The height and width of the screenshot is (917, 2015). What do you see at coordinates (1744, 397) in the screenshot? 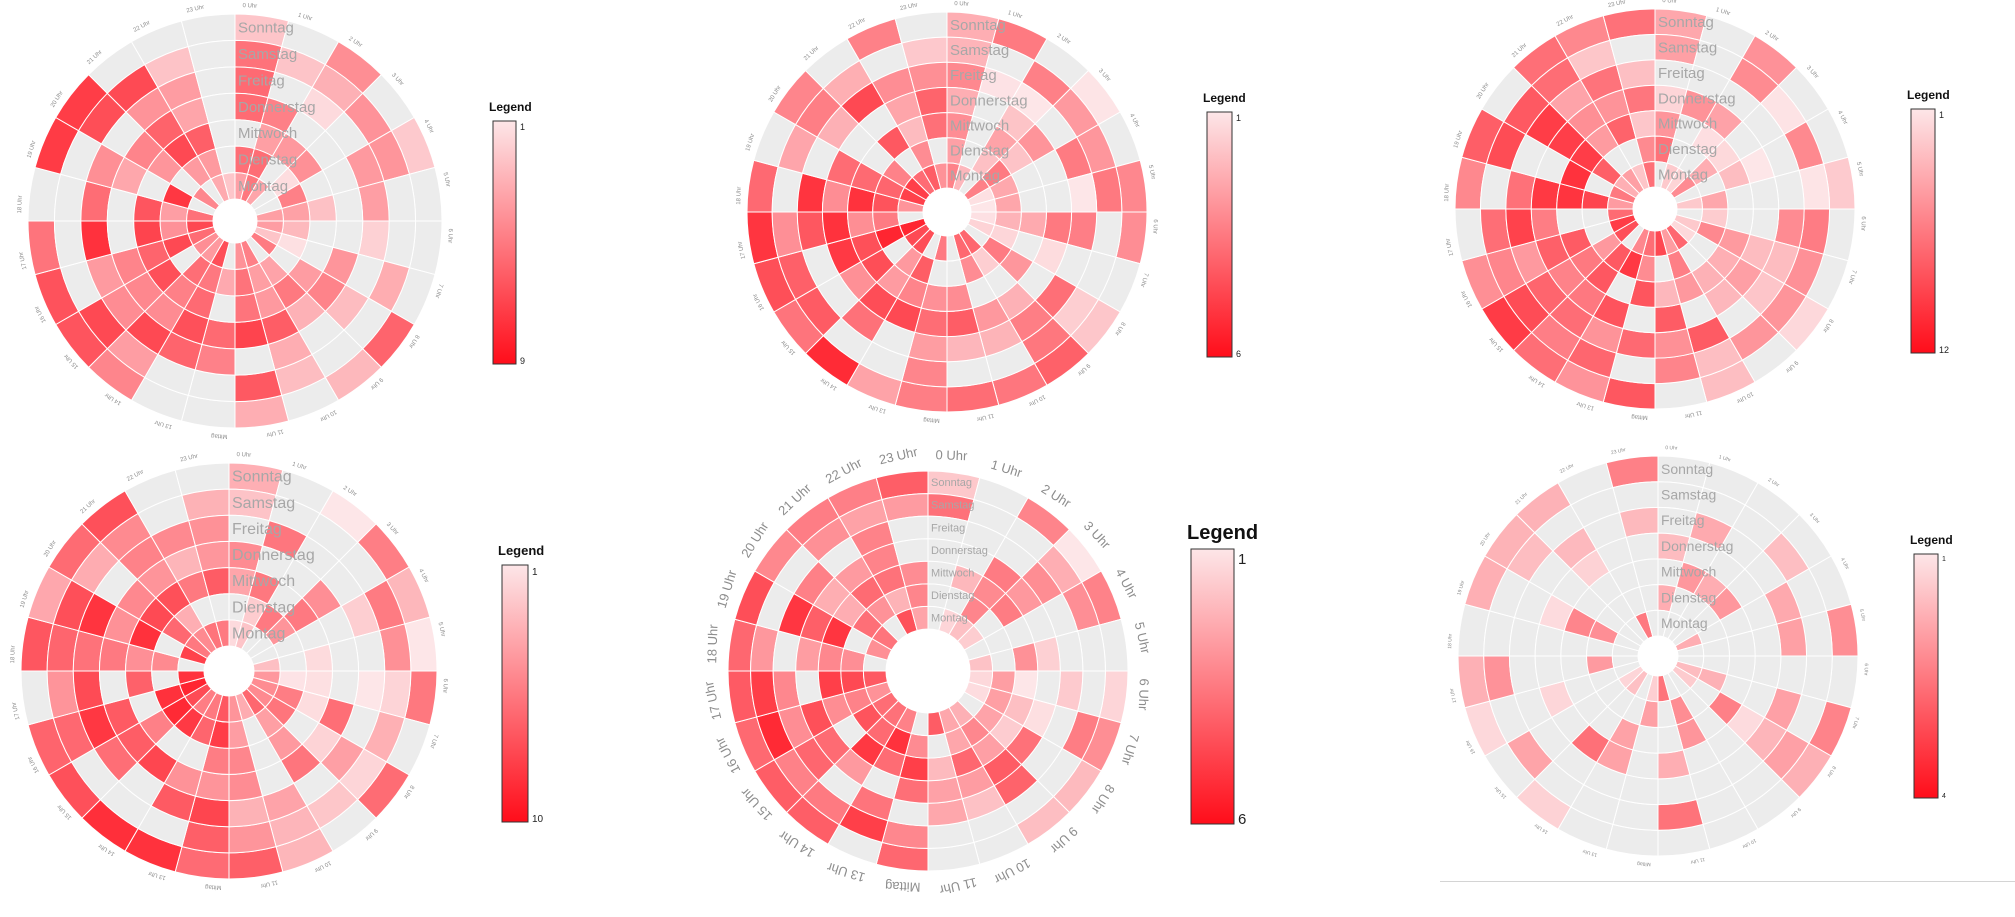
I see `hour-label: 10 Uhr` at bounding box center [1744, 397].